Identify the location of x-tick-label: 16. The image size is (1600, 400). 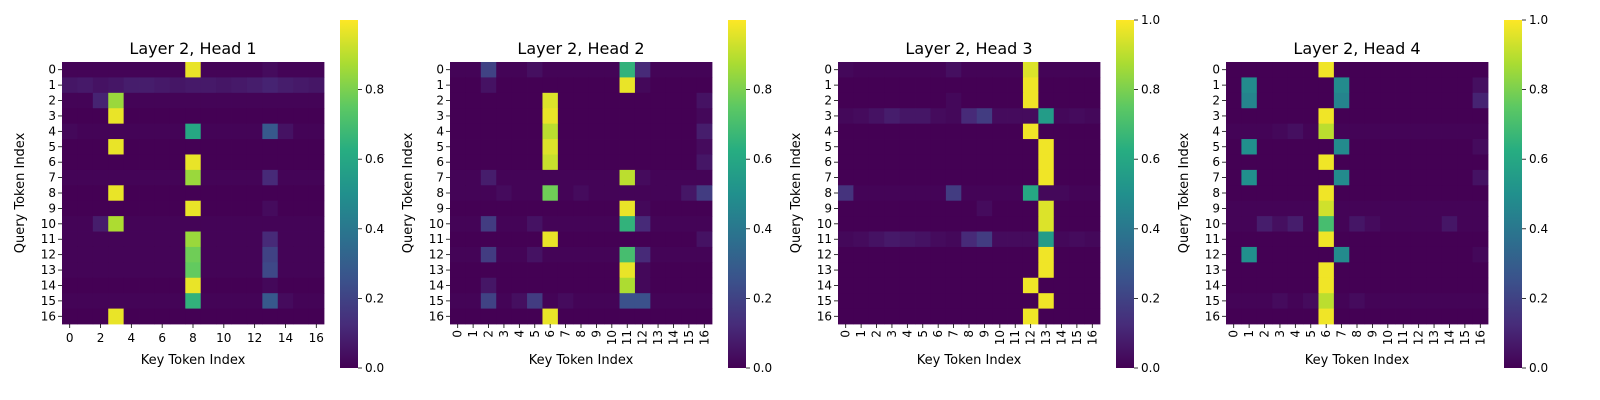
(704, 337).